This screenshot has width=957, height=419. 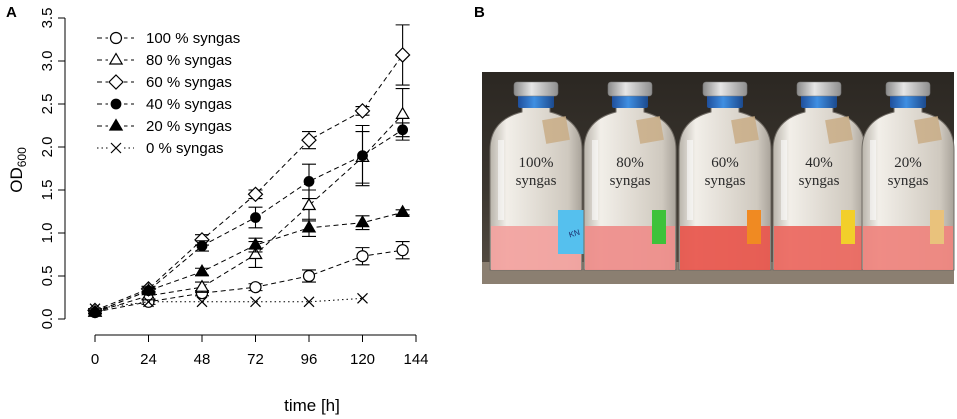 What do you see at coordinates (22, 157) in the screenshot?
I see `y-axis-title-subscript: 600` at bounding box center [22, 157].